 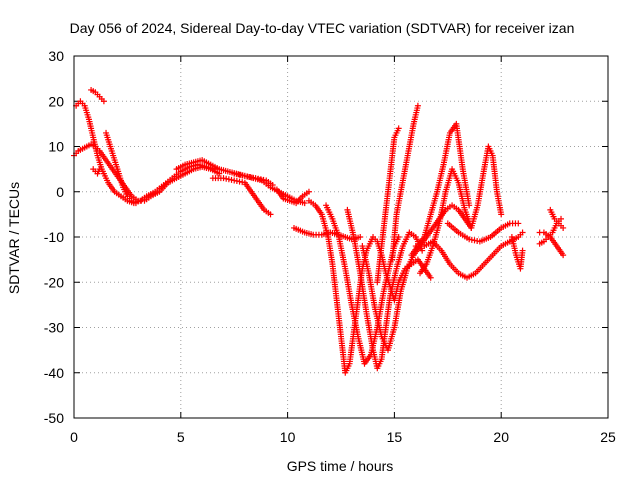 I want to click on x-tick-label: 15, so click(x=395, y=437).